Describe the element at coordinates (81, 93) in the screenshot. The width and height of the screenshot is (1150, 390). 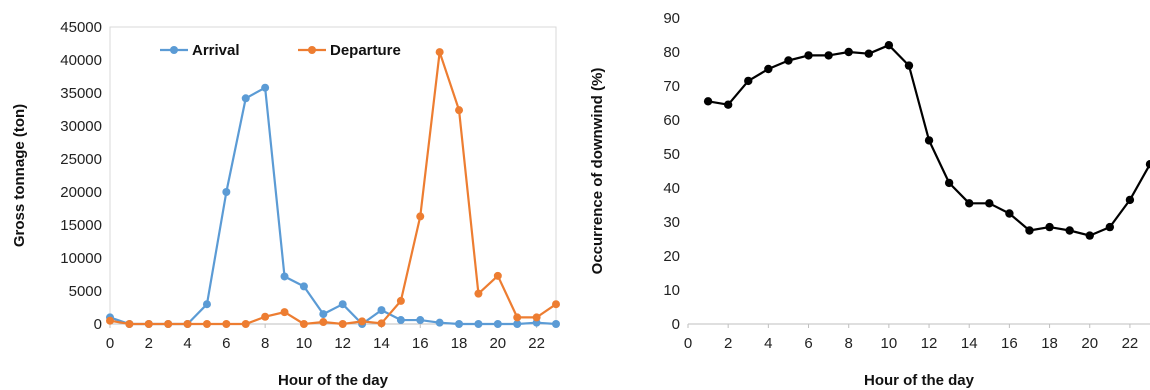
I see `y-tick-label: 35000` at that location.